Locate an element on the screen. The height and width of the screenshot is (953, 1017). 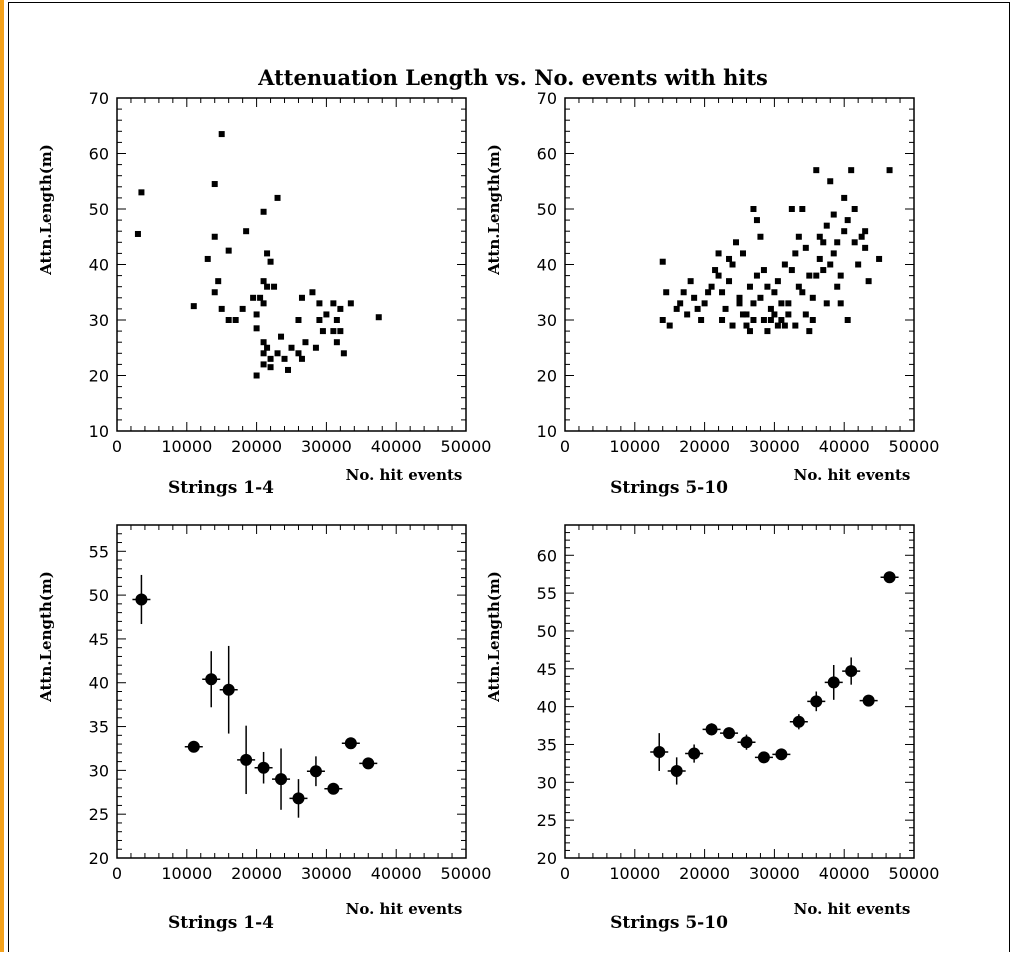
x-tick-label: 40000 is located at coordinates (844, 446).